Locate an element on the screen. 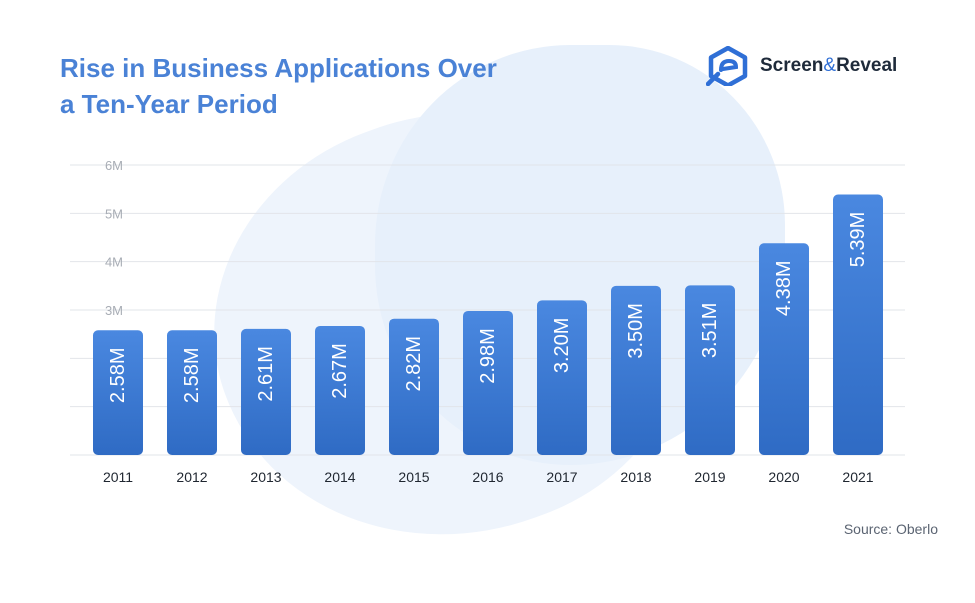 The width and height of the screenshot is (975, 603). bar-value-label: 3.20M is located at coordinates (562, 346).